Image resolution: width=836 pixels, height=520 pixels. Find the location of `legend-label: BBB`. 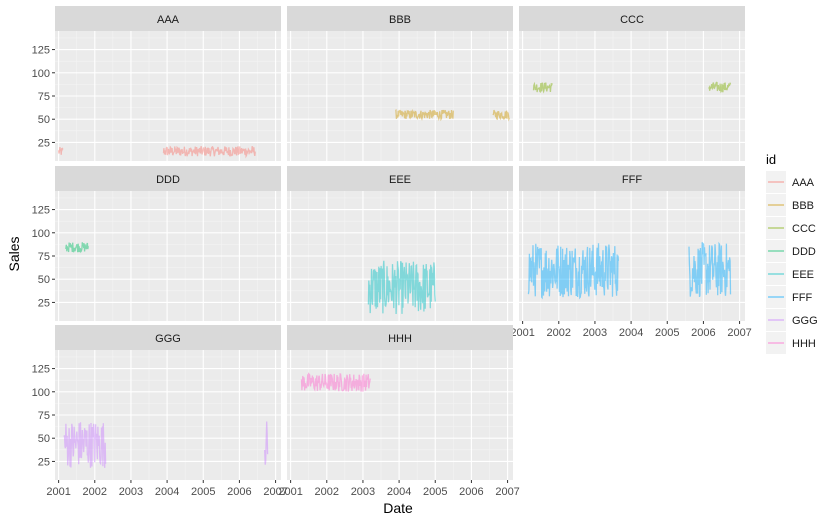

legend-label: BBB is located at coordinates (803, 206).